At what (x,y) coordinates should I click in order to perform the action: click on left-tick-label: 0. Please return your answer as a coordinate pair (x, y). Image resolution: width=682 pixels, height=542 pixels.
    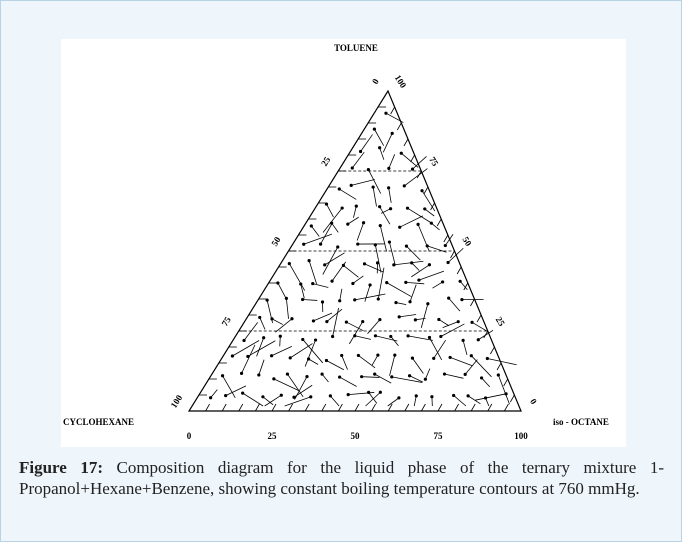
    Looking at the image, I should click on (375, 81).